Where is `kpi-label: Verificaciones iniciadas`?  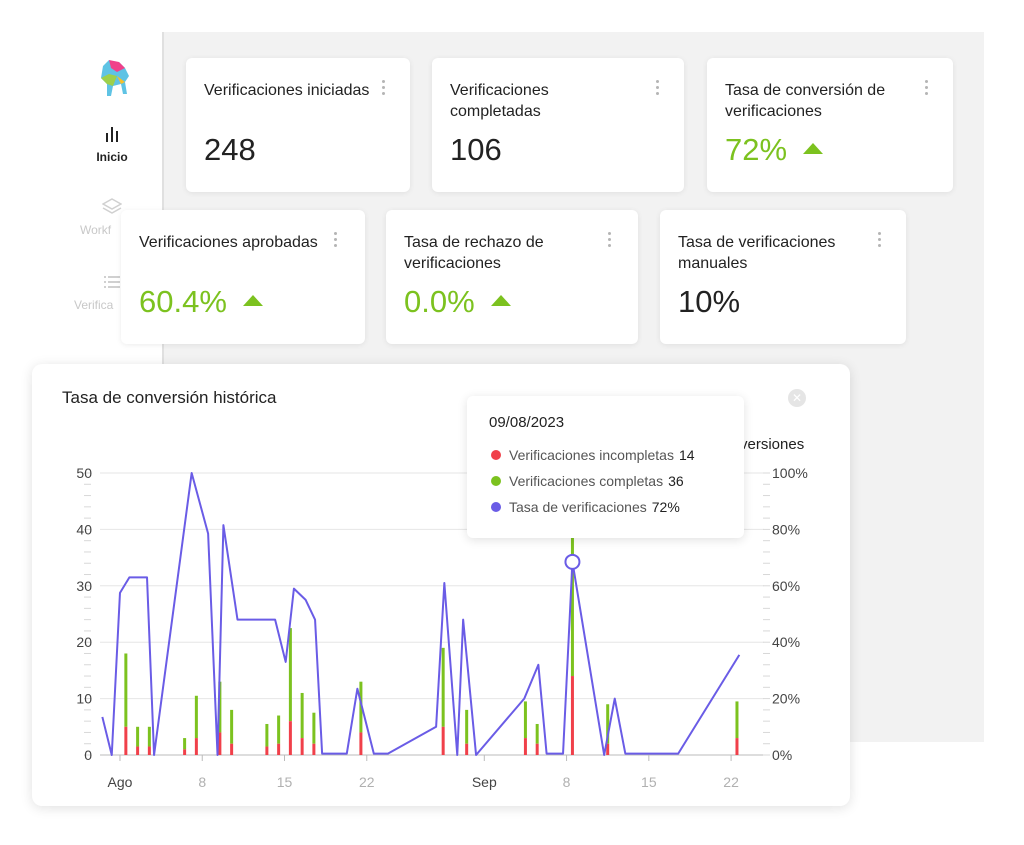 kpi-label: Verificaciones iniciadas is located at coordinates (287, 90).